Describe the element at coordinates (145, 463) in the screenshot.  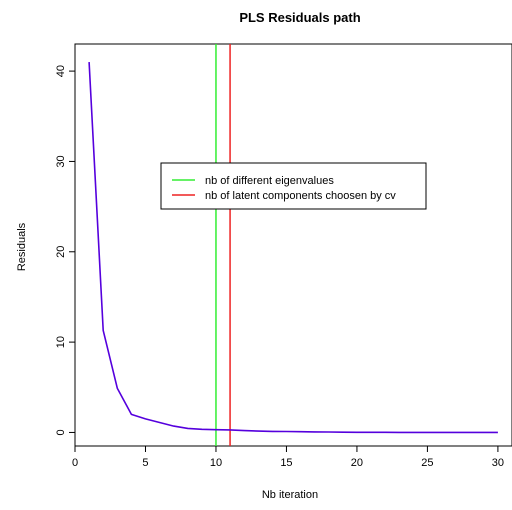
I see `x-tick-label: 5` at that location.